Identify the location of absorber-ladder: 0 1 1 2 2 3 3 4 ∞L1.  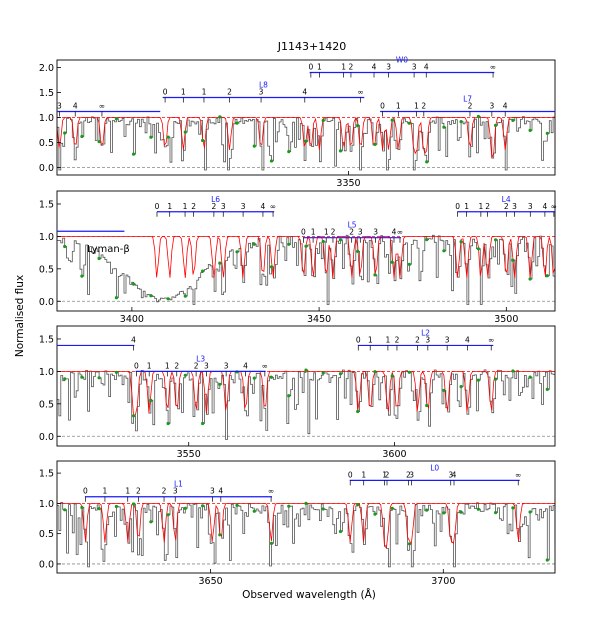
(178, 491).